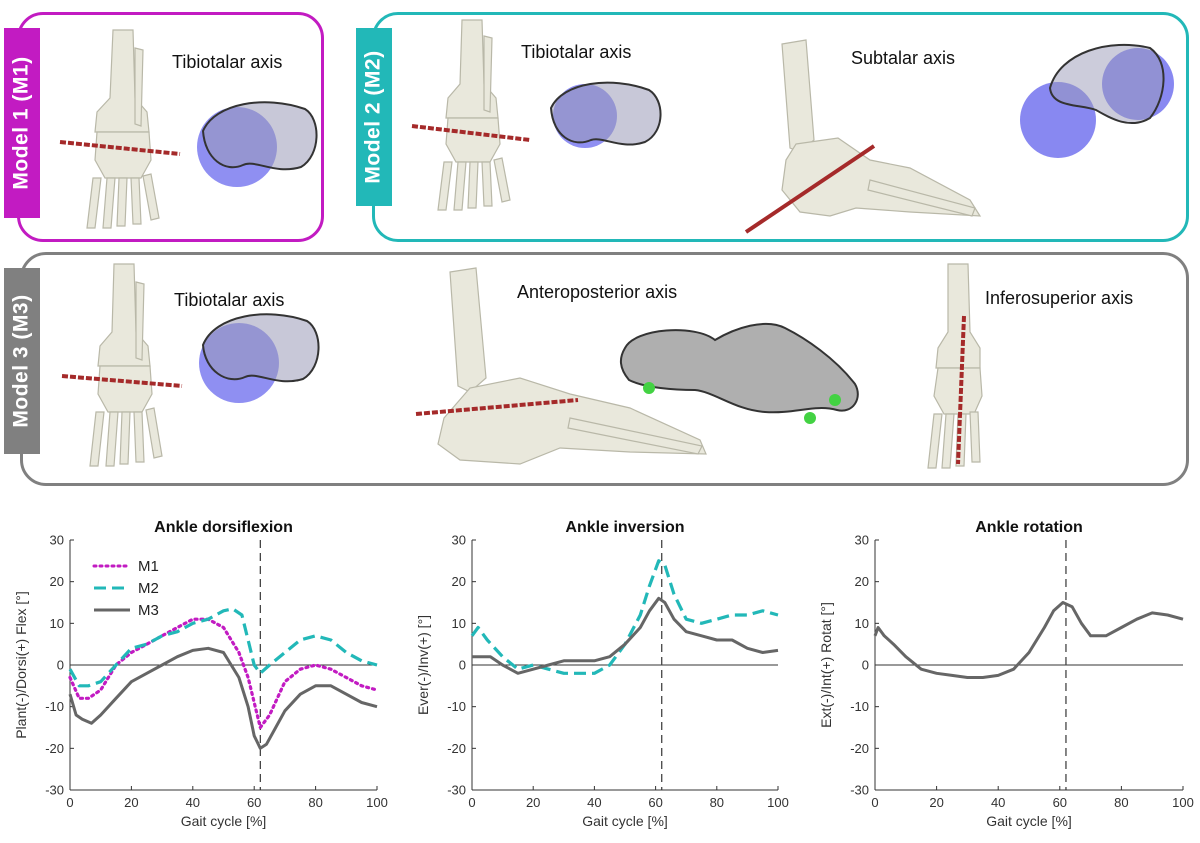  What do you see at coordinates (229, 300) in the screenshot?
I see `model3-tibiotalar-label: Tibiotalar axis` at bounding box center [229, 300].